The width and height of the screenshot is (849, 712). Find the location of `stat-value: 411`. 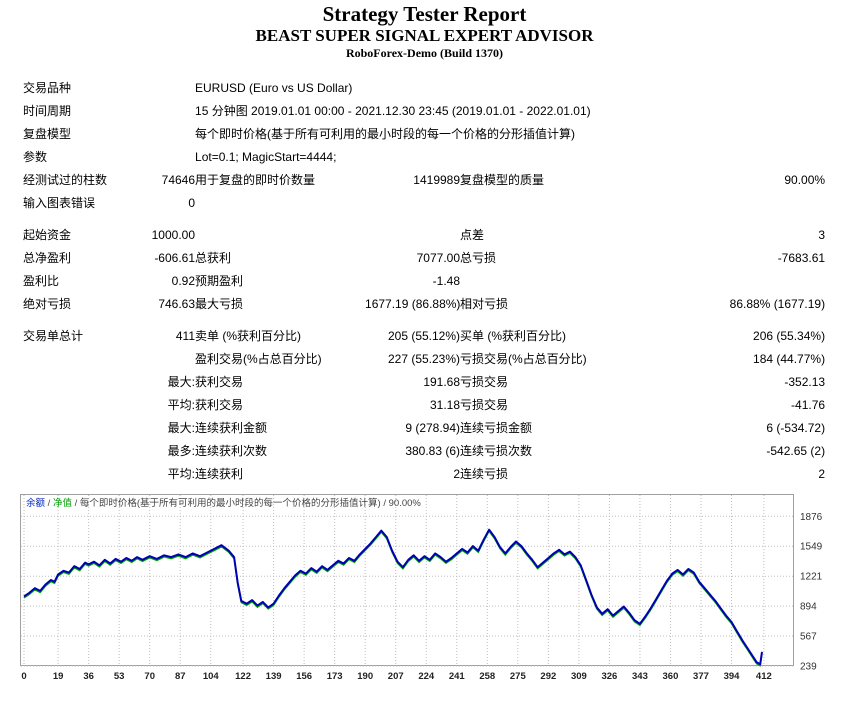

stat-value: 411 is located at coordinates (185, 336).